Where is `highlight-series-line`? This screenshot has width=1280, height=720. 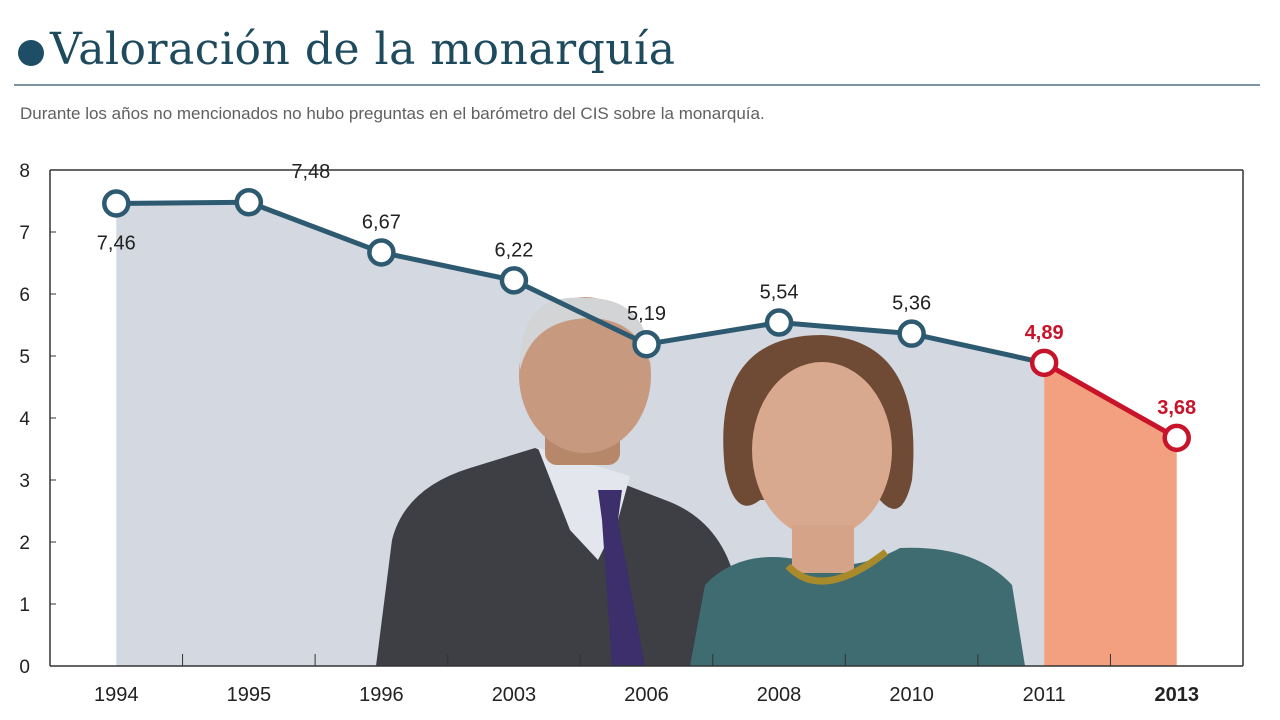
highlight-series-line is located at coordinates (1110, 400).